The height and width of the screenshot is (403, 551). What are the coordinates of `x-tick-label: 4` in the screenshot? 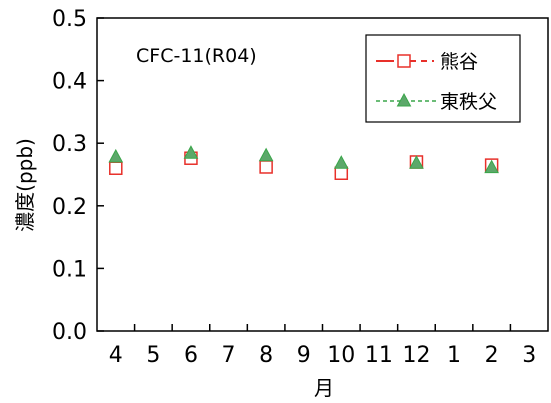 It's located at (116, 355).